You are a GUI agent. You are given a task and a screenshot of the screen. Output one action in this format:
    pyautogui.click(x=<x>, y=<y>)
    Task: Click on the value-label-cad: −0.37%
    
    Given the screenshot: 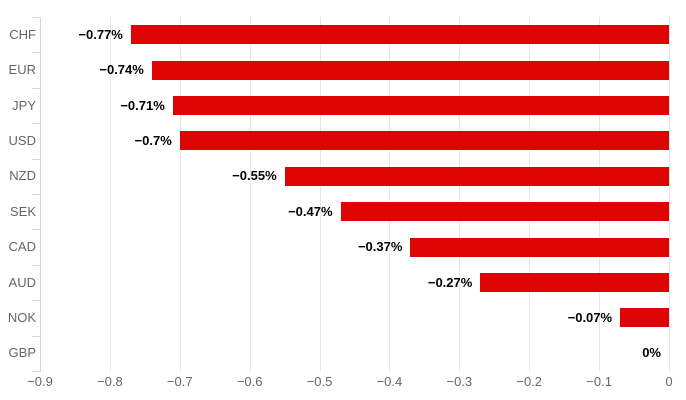 What is the action you would take?
    pyautogui.click(x=380, y=247)
    